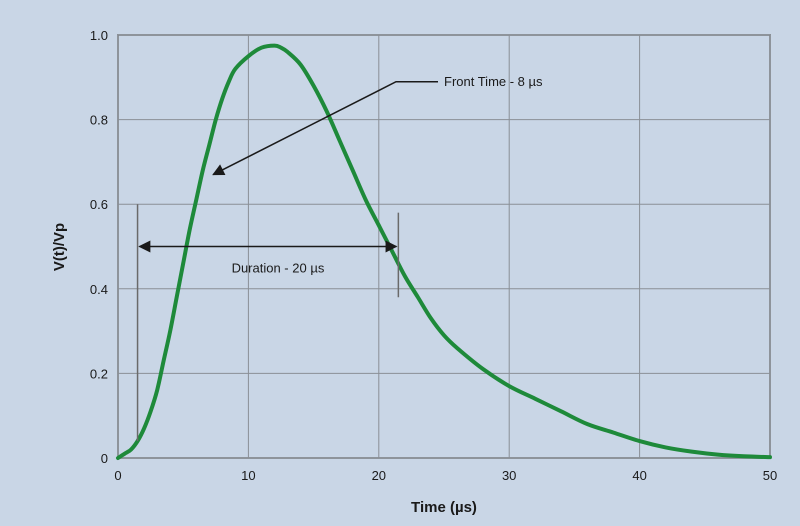  What do you see at coordinates (59, 247) in the screenshot?
I see `y-axis-title: V(t)/Vp` at bounding box center [59, 247].